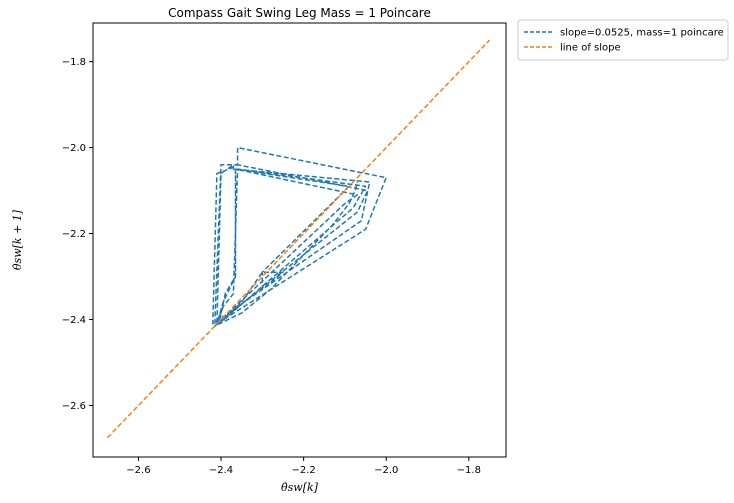 The image size is (734, 503). I want to click on x-axis-label: θ̇sw[k], so click(300, 487).